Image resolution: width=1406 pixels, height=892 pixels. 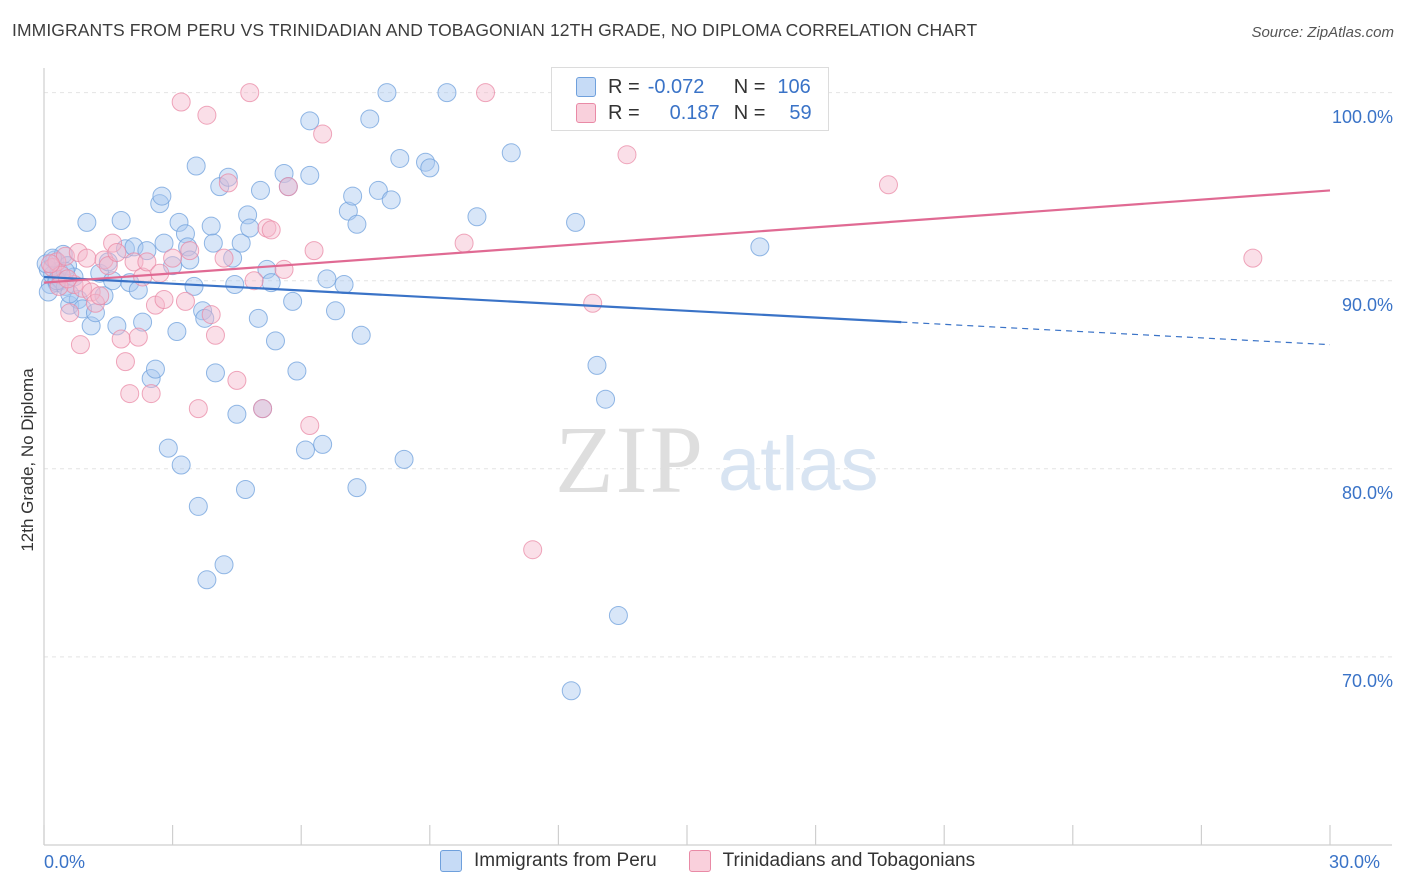 I want to click on peru-trend-extension, so click(x=1116, y=333).